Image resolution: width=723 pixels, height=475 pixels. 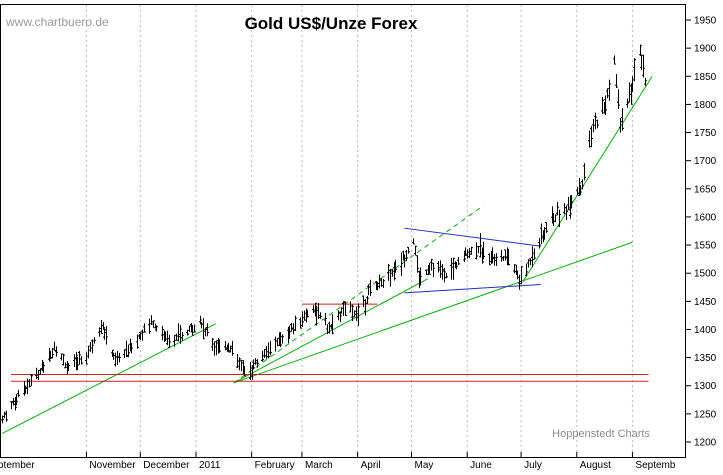 What do you see at coordinates (705, 189) in the screenshot?
I see `y-tick-label: 1650` at bounding box center [705, 189].